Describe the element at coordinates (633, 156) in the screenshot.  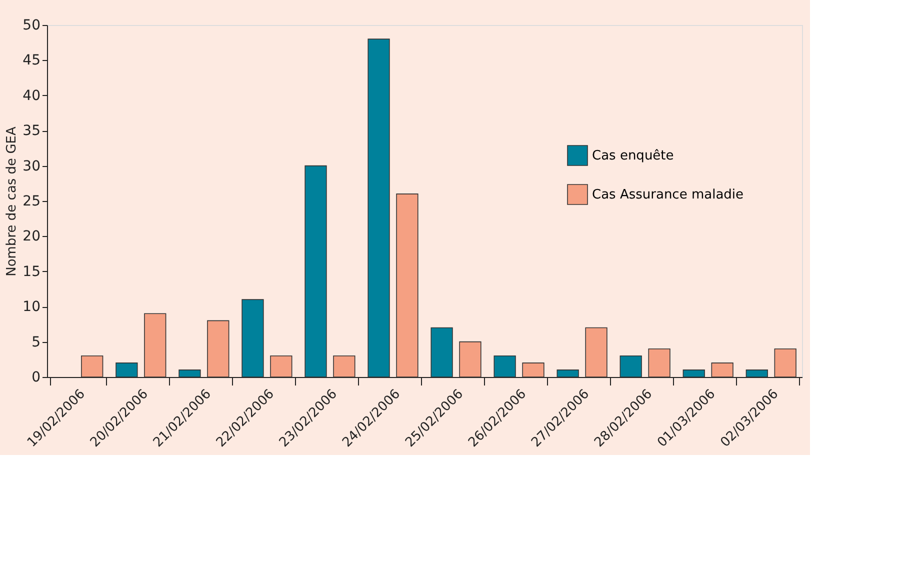
I see `legend-label: Cas enquête` at that location.